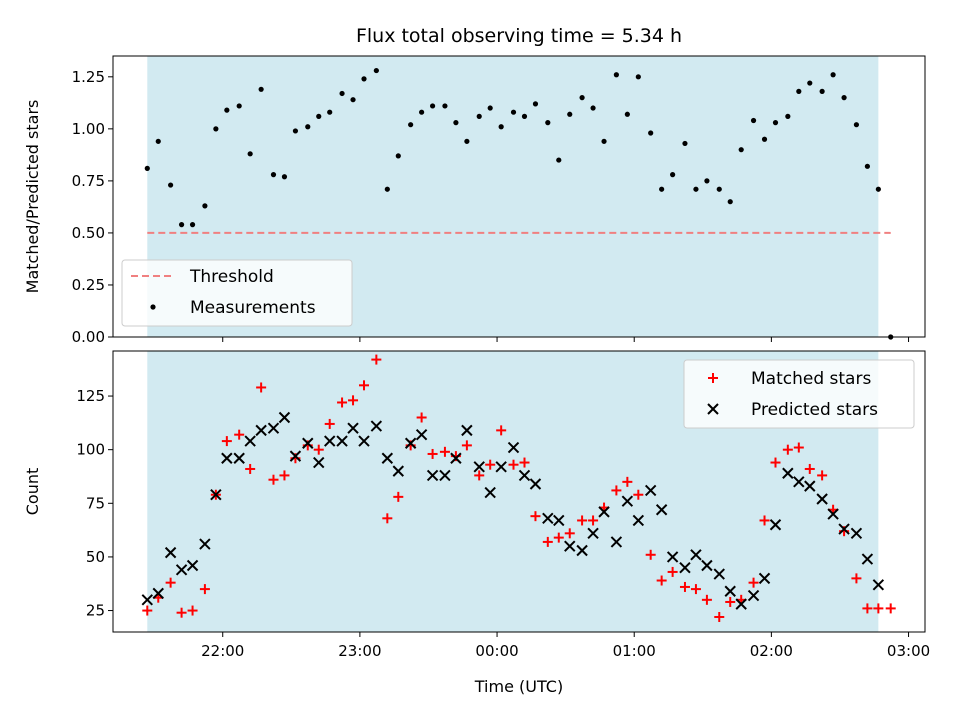  What do you see at coordinates (799, 394) in the screenshot?
I see `count-legend: Matched stars Predicted stars` at bounding box center [799, 394].